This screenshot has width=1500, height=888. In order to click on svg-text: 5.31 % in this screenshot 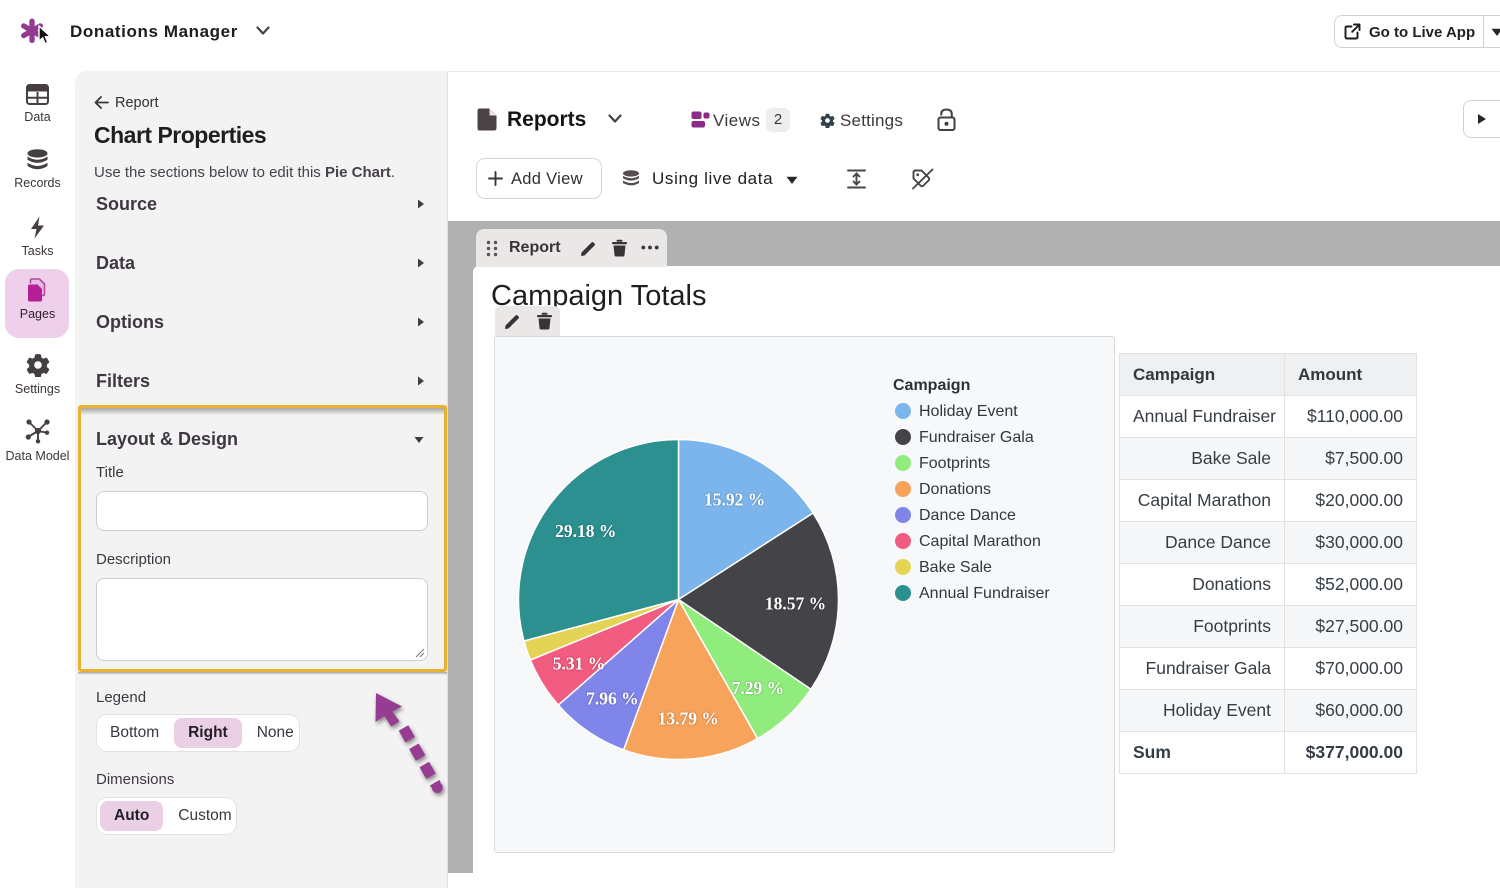, I will do `click(579, 664)`.